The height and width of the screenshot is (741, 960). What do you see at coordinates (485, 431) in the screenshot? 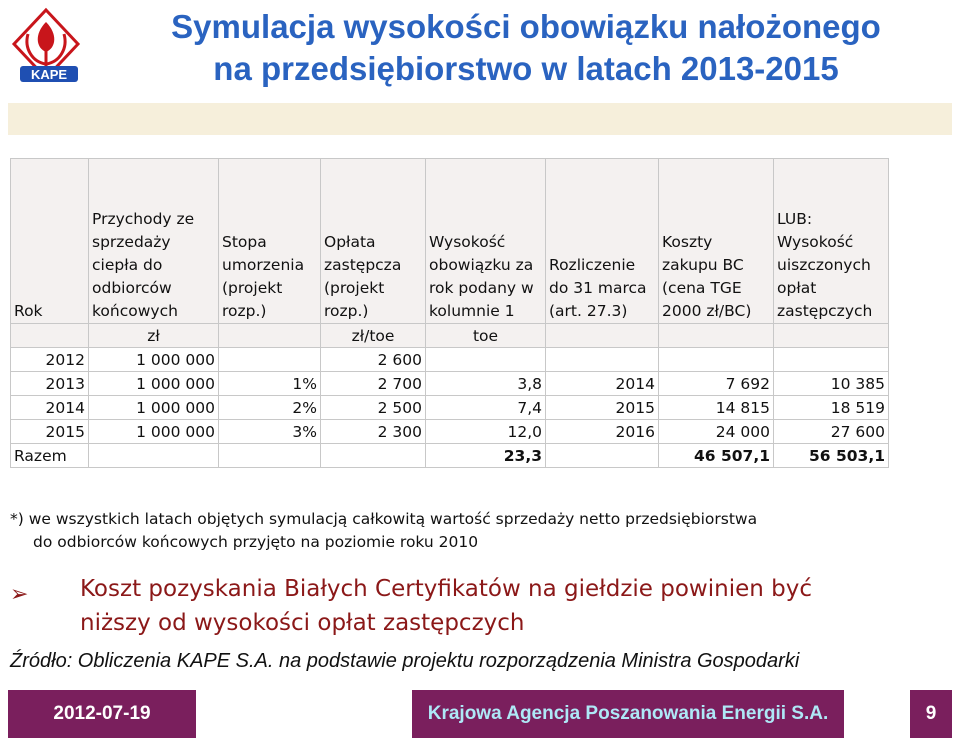
I see `table-cell: 12,0` at bounding box center [485, 431].